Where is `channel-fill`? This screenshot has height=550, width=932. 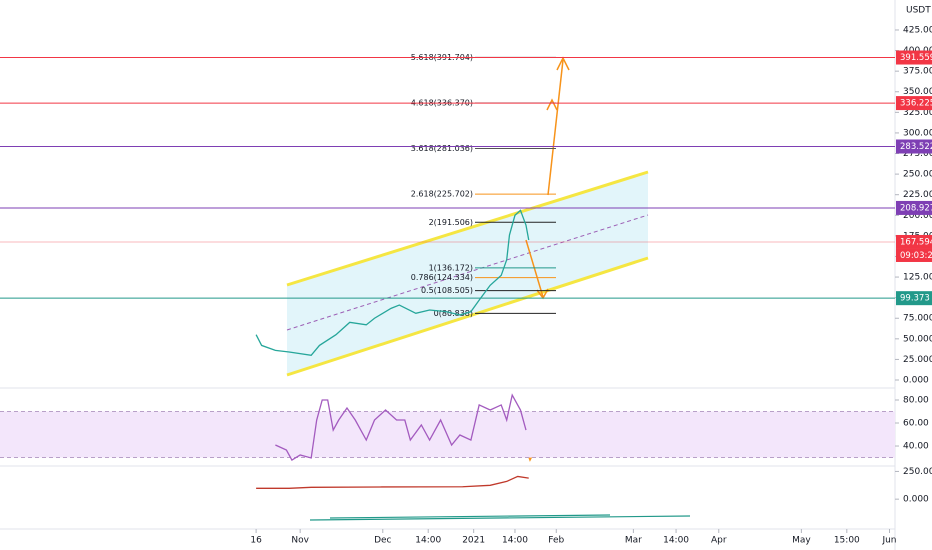
channel-fill is located at coordinates (467, 273).